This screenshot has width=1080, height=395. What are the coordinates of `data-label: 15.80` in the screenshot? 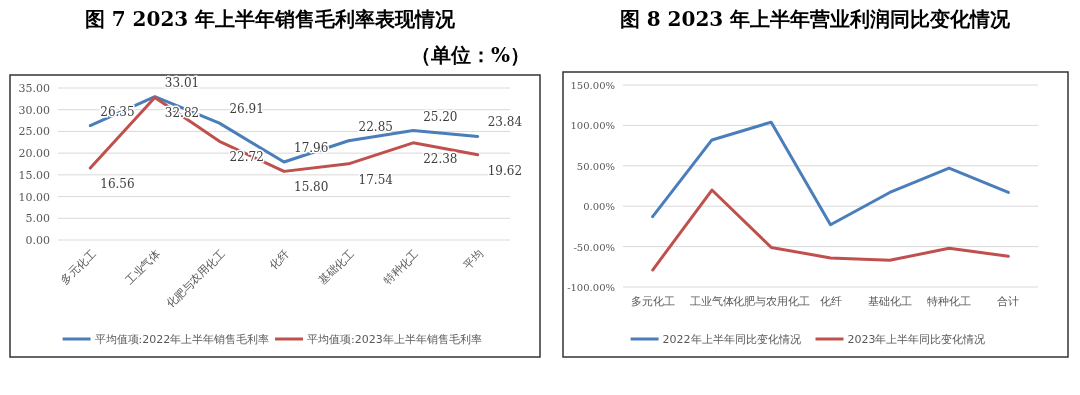 It's located at (311, 187).